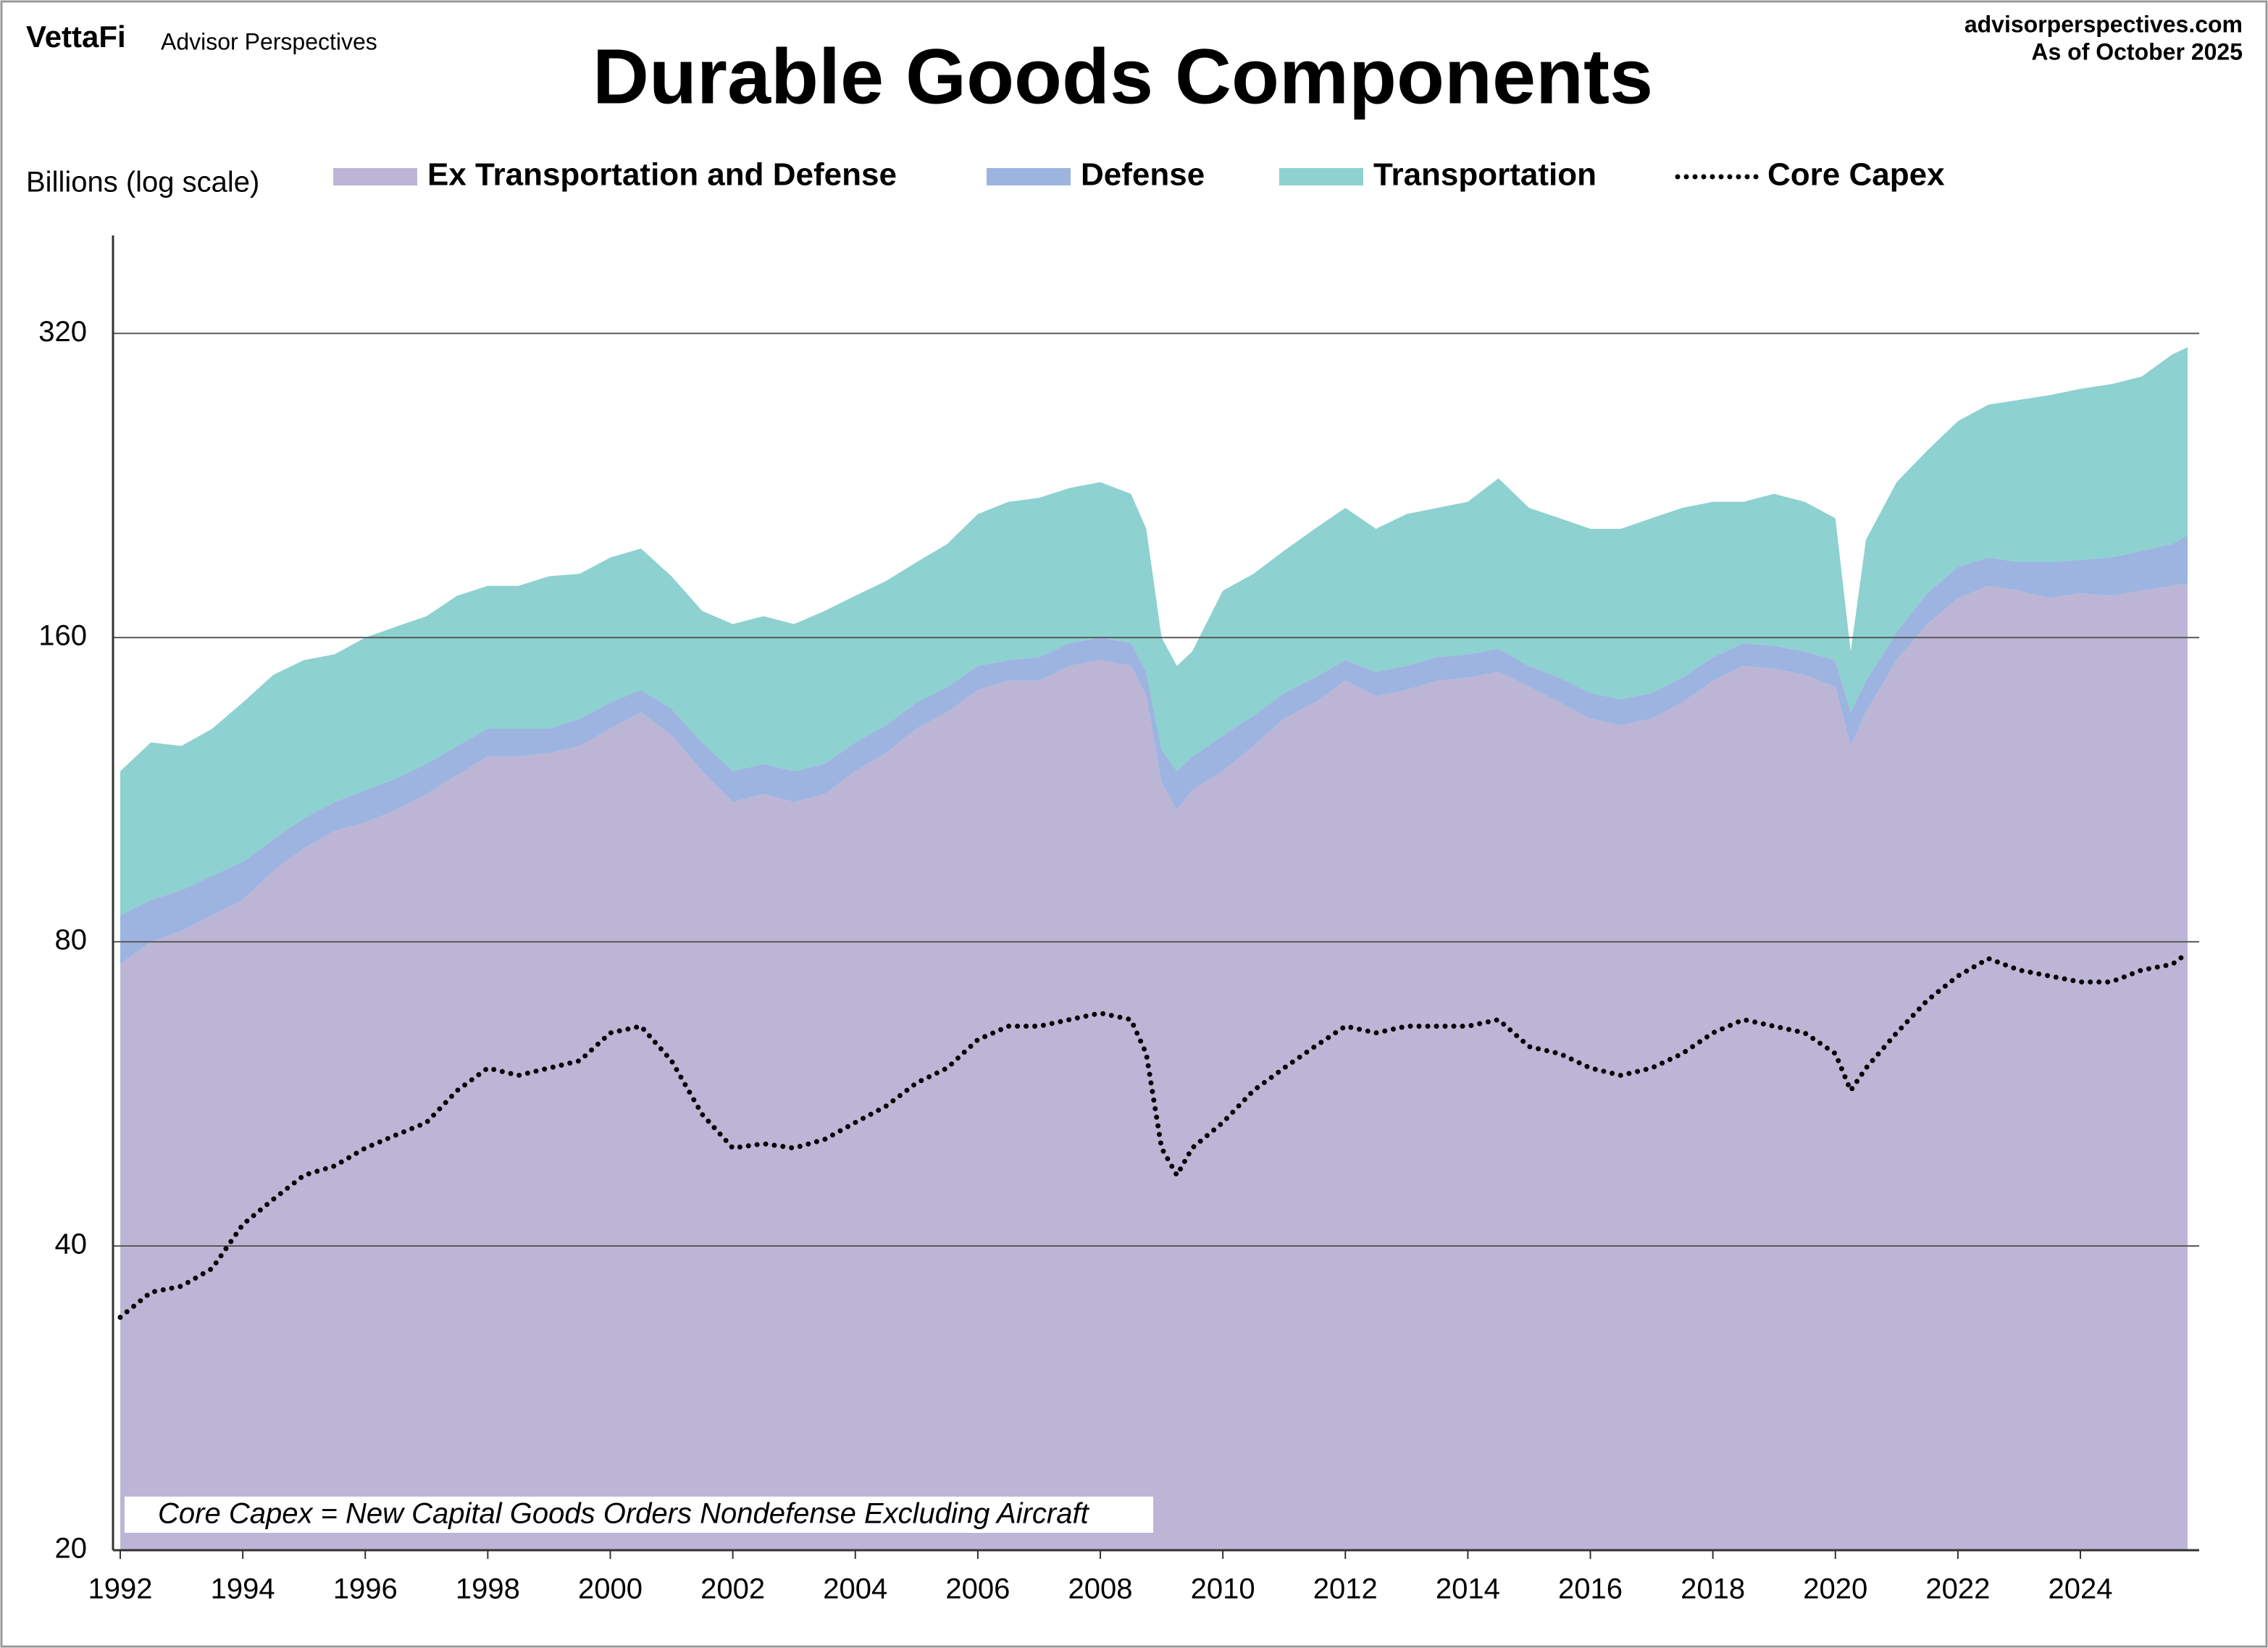 The image size is (2268, 1648). I want to click on legend-label: Core Capex, so click(1856, 175).